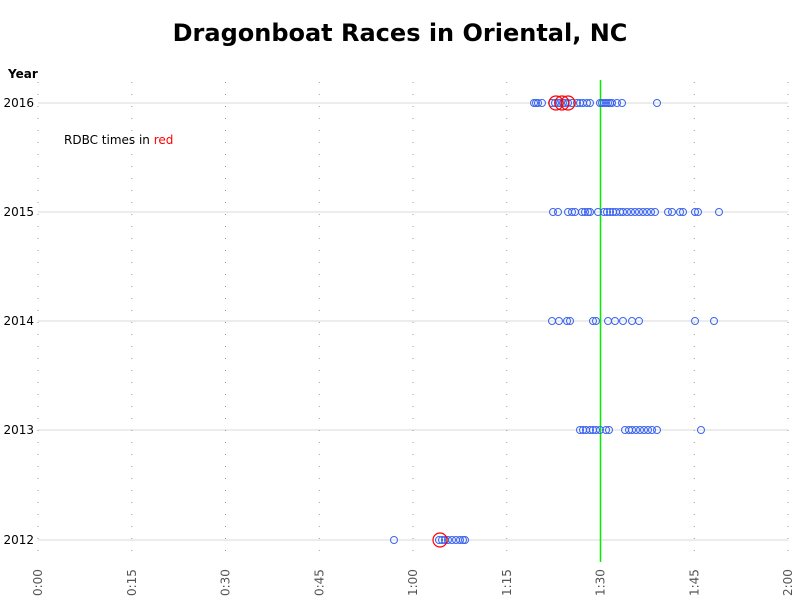 Image resolution: width=800 pixels, height=604 pixels. I want to click on x-tick-label: 0:00, so click(38, 582).